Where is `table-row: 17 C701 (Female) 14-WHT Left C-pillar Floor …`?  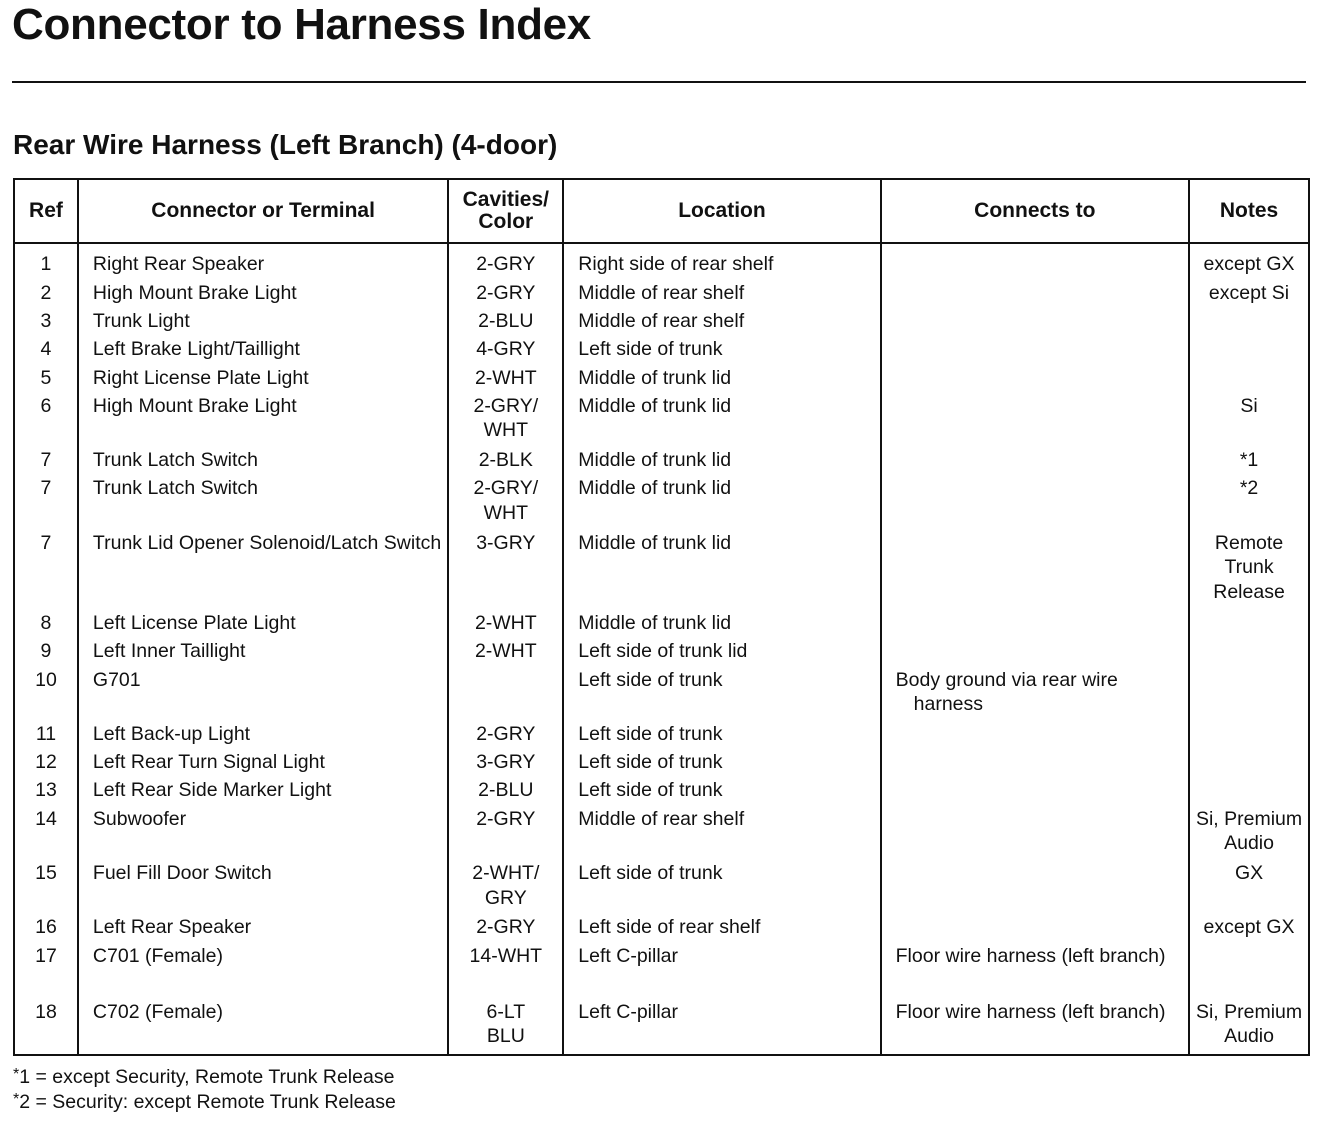
table-row: 17 C701 (Female) 14-WHT Left C-pillar Floor … is located at coordinates (661, 971).